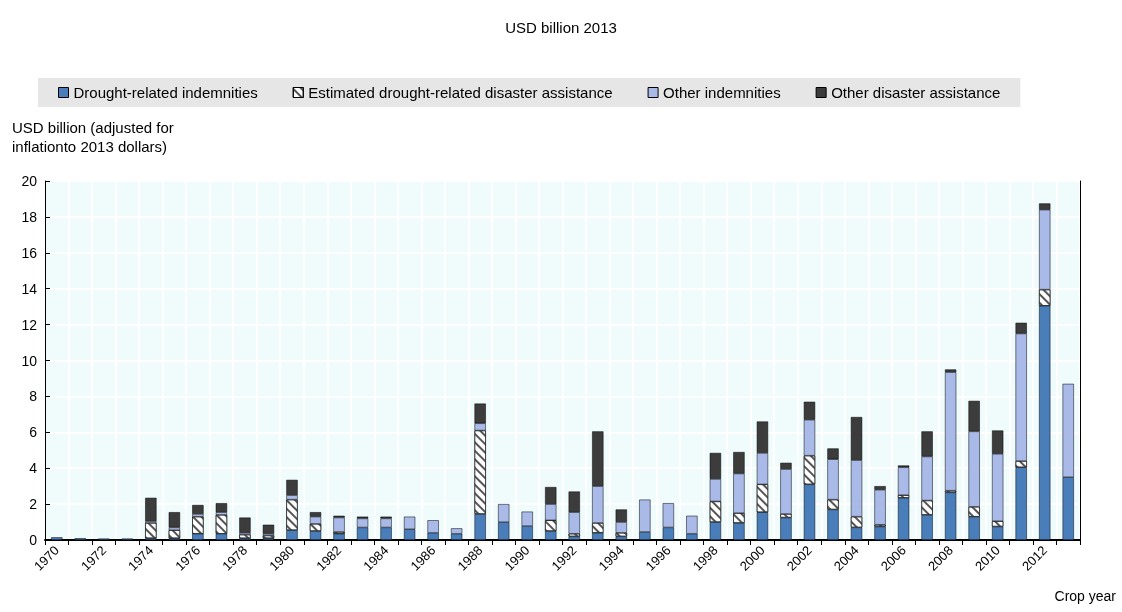 The height and width of the screenshot is (612, 1122). I want to click on y-tick-label: 10, so click(29, 360).